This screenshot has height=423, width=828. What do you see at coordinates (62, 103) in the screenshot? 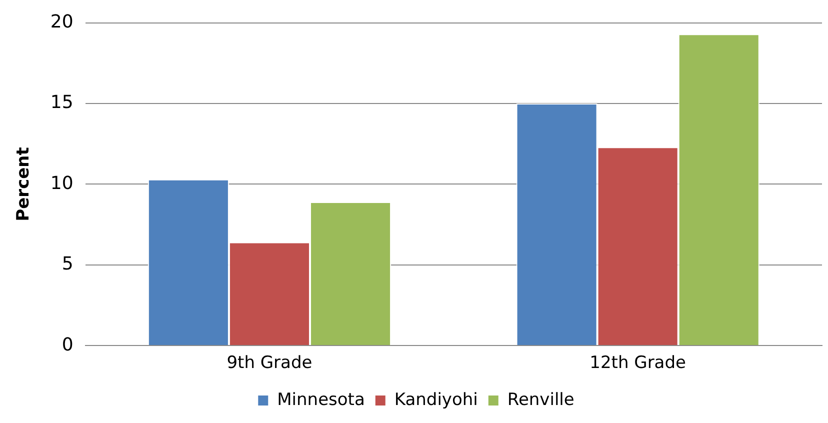
I see `y-tick-label: 15` at bounding box center [62, 103].